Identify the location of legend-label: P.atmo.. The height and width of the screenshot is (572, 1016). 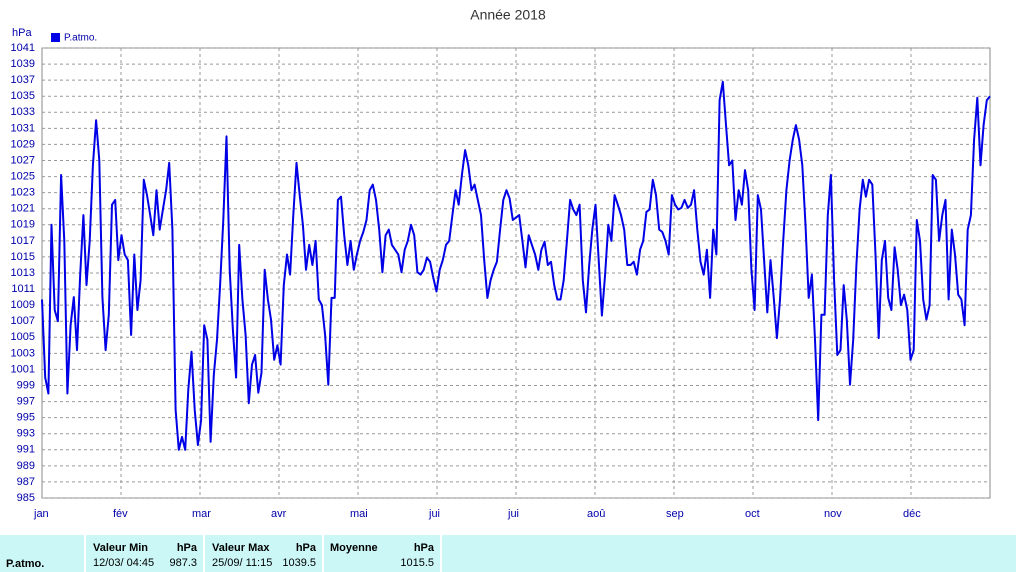
(80, 38).